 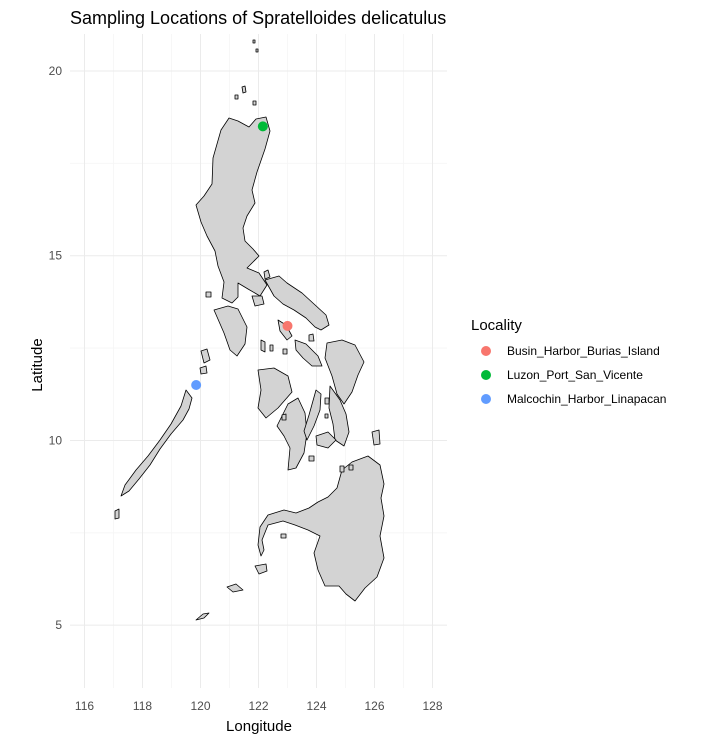 What do you see at coordinates (230, 331) in the screenshot?
I see `mindoro-island` at bounding box center [230, 331].